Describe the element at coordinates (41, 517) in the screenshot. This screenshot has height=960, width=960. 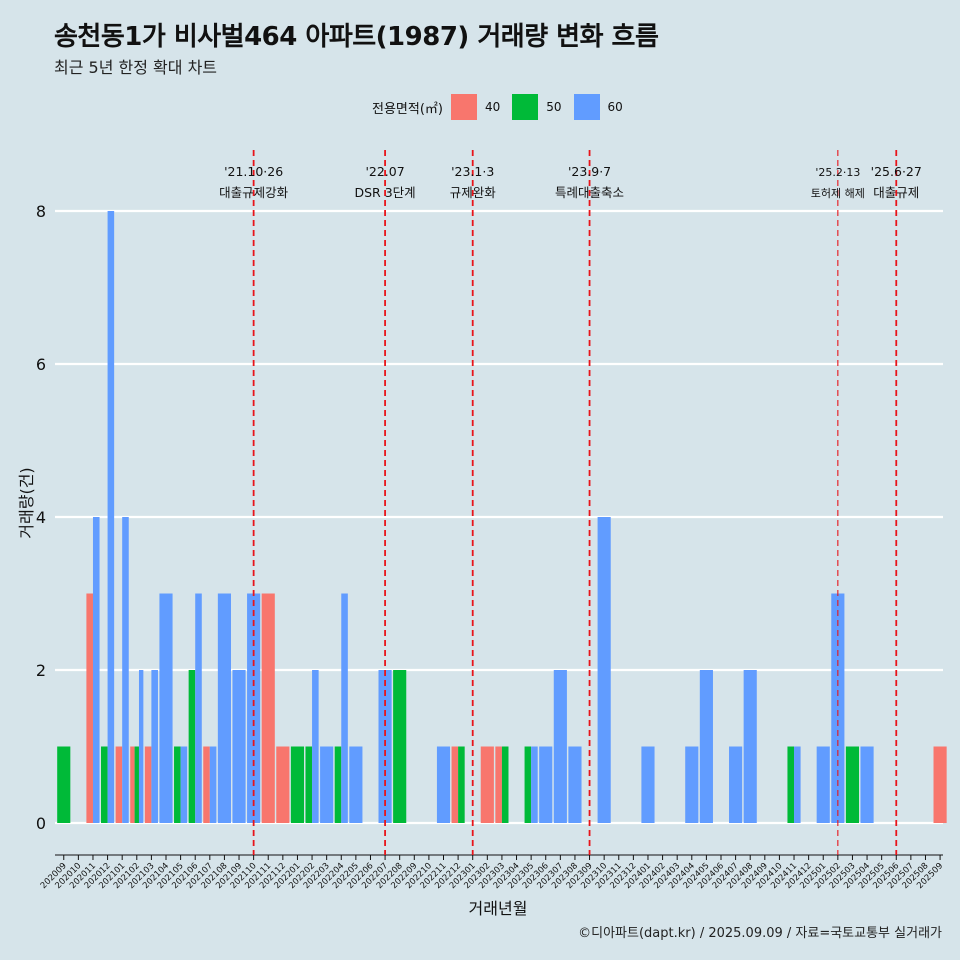
I see `y-tick-label: 4` at that location.